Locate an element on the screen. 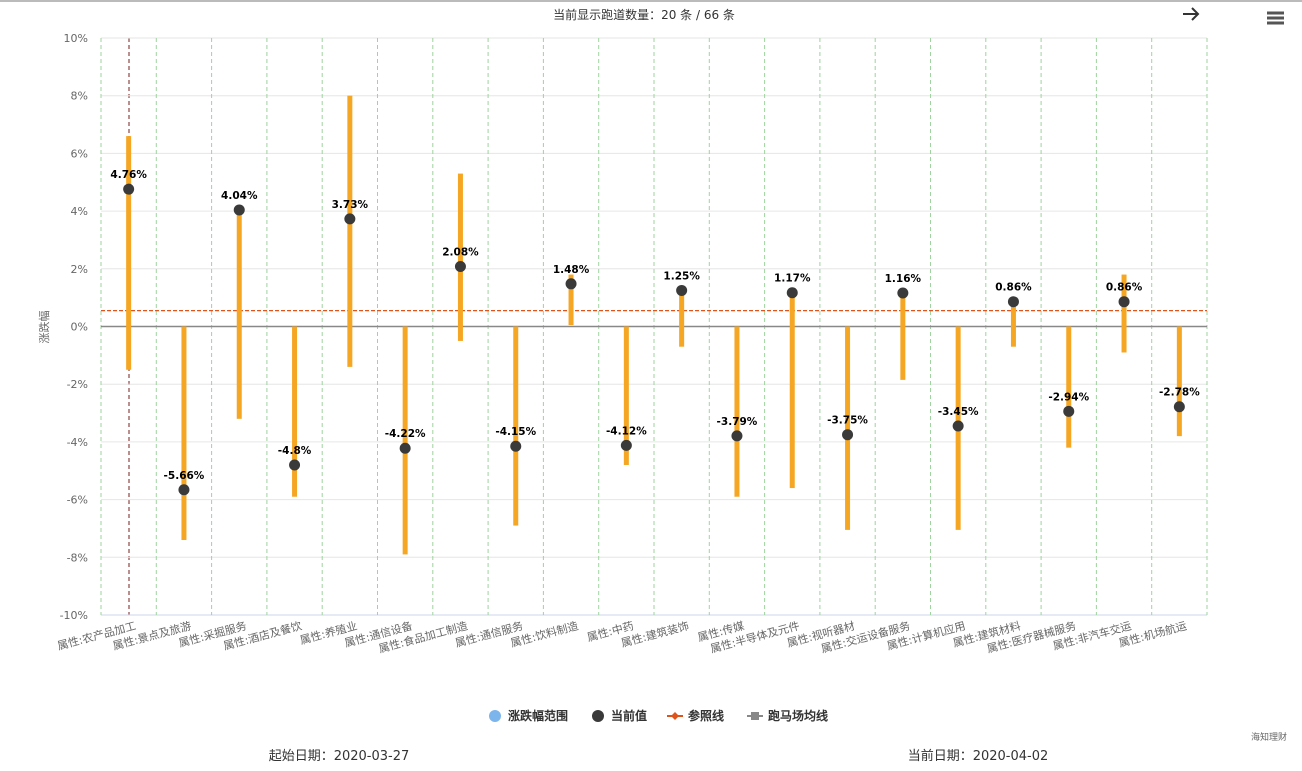  data-label: -3.79% is located at coordinates (737, 422).